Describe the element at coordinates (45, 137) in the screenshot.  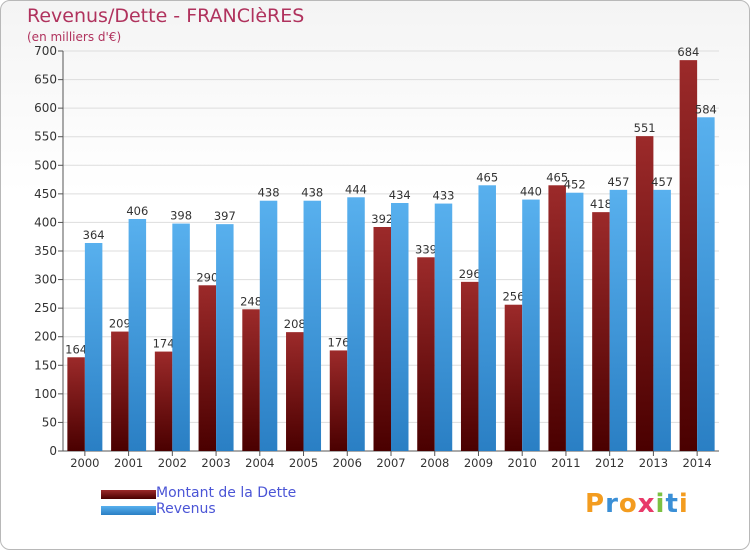
I see `y-tick-label: 550` at that location.